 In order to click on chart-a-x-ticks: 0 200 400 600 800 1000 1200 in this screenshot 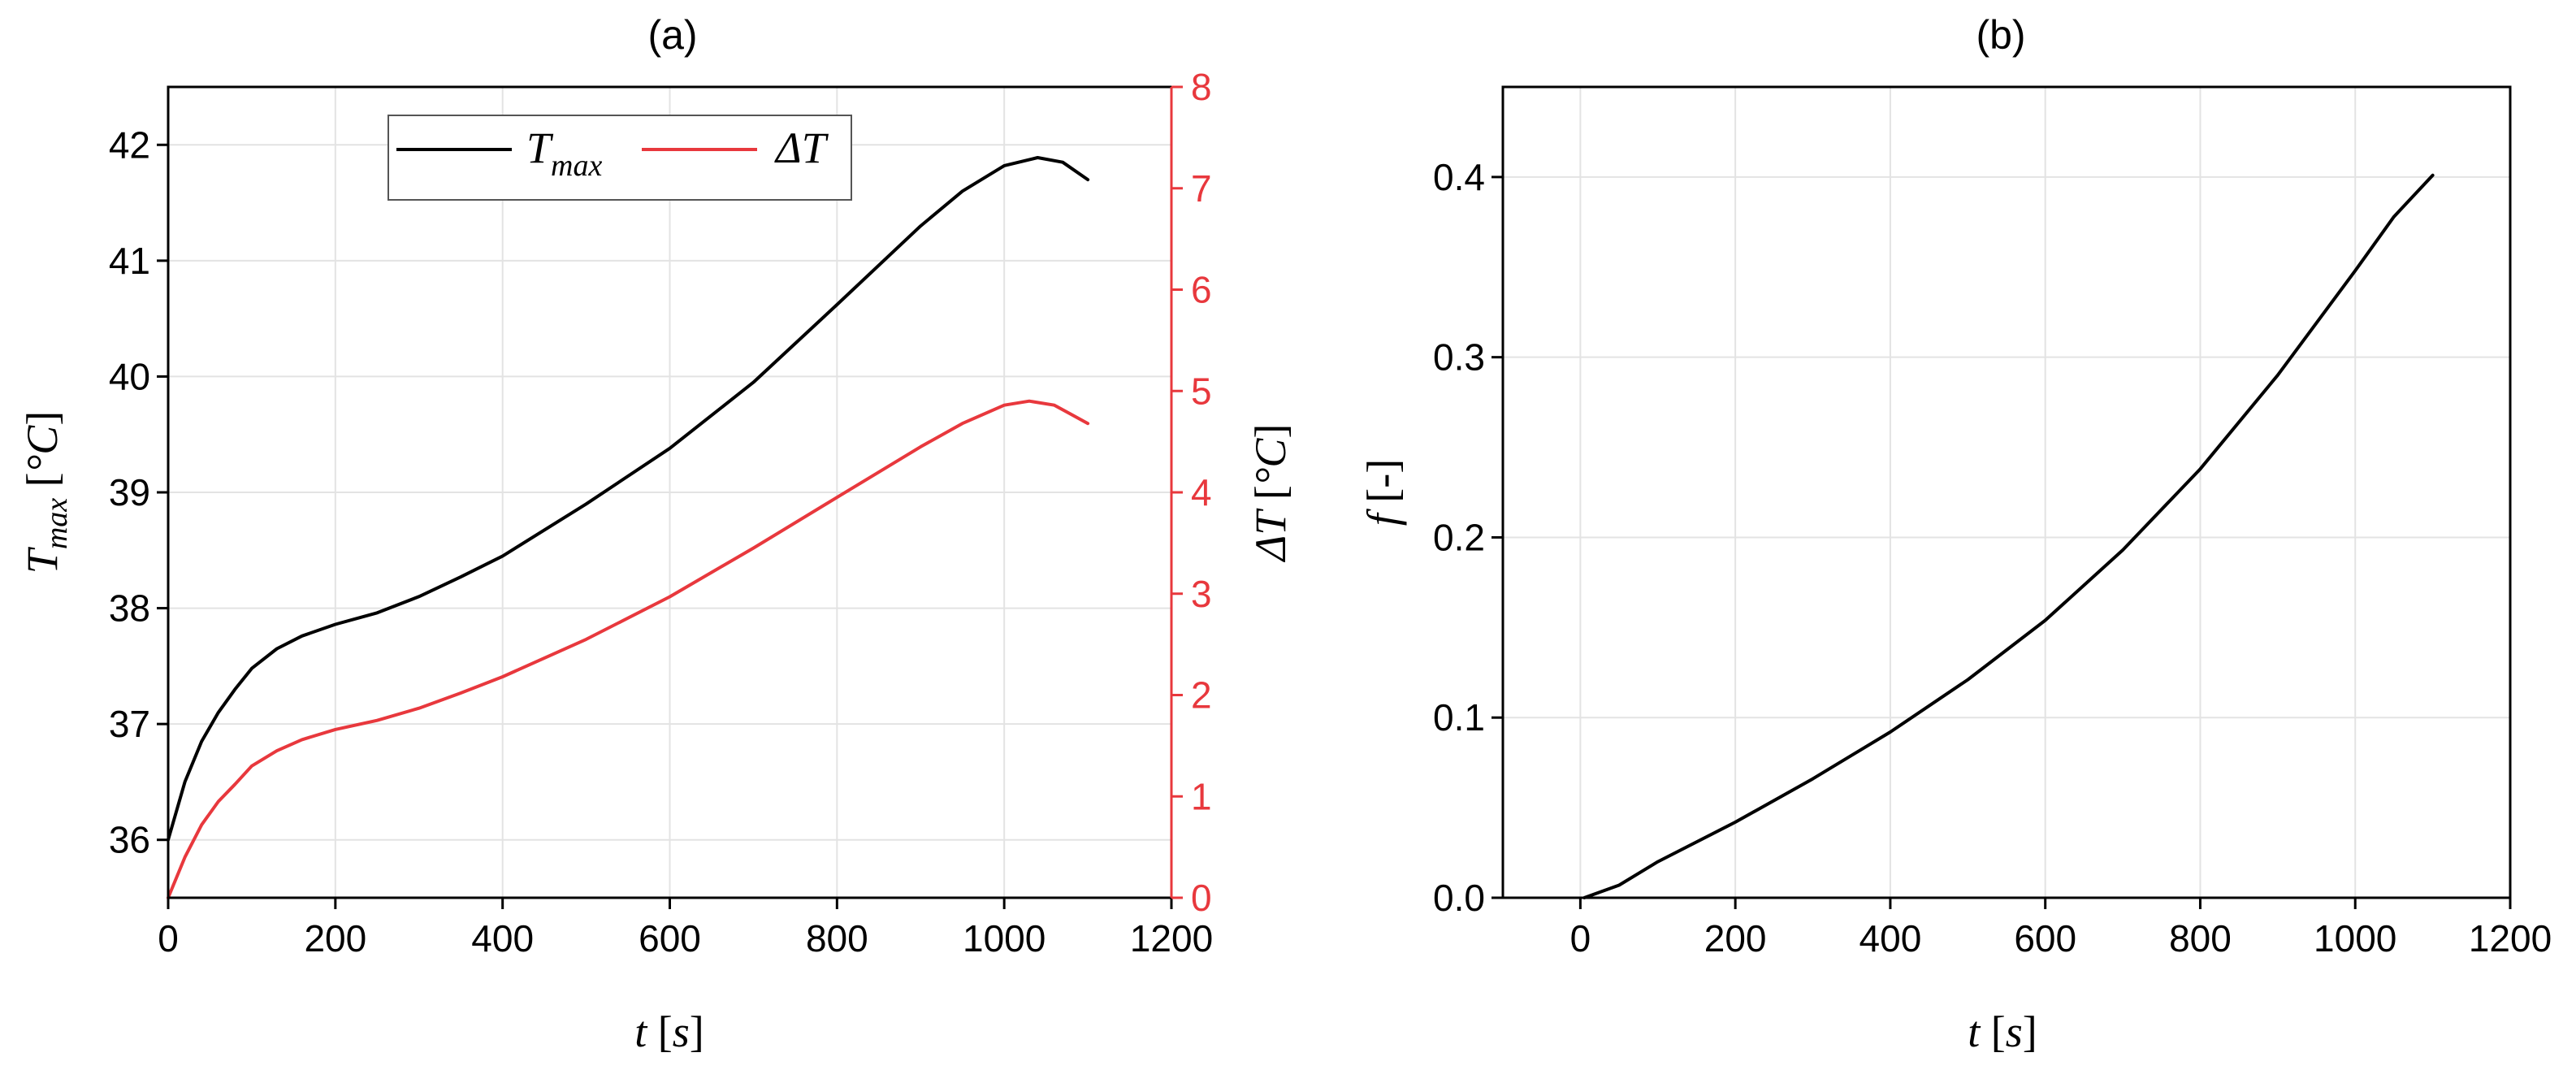, I will do `click(685, 929)`.